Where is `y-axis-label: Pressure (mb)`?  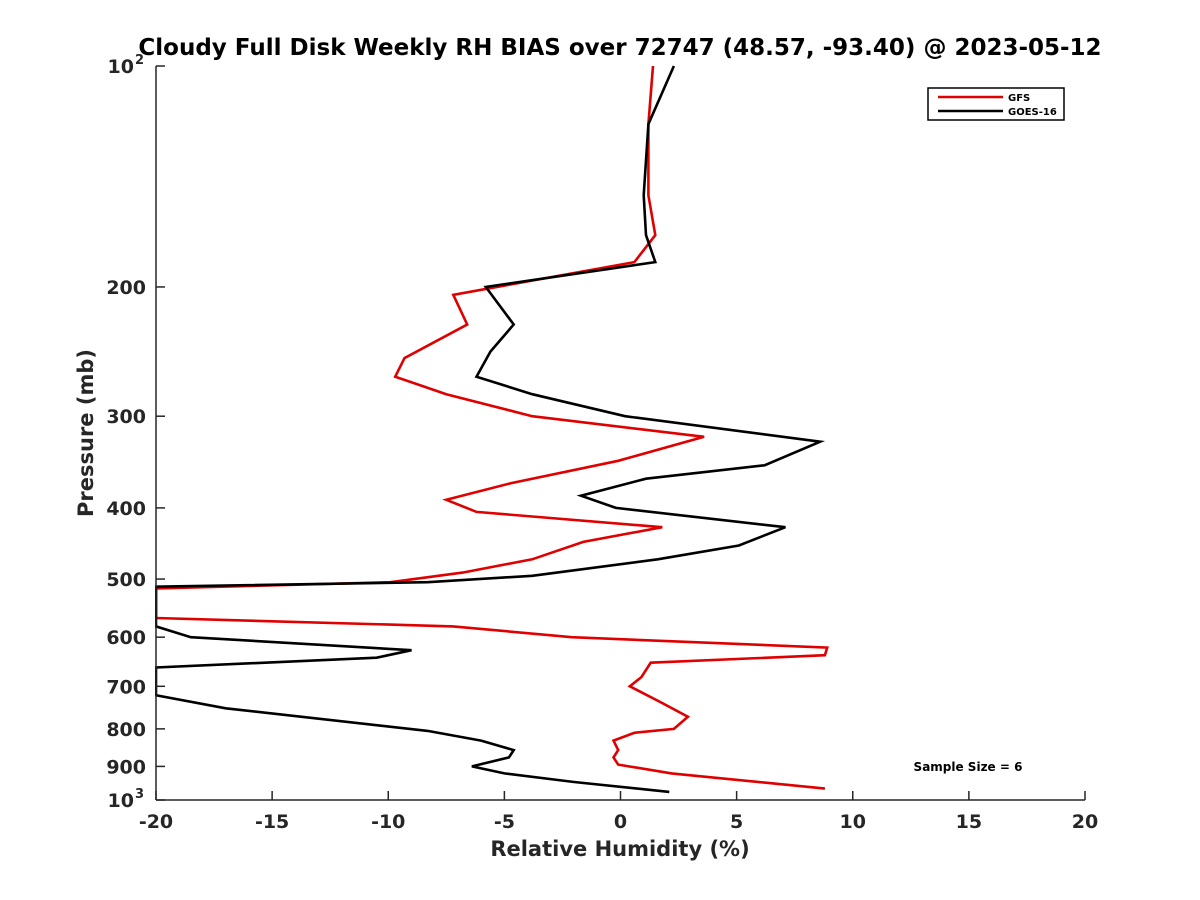 y-axis-label: Pressure (mb) is located at coordinates (86, 433).